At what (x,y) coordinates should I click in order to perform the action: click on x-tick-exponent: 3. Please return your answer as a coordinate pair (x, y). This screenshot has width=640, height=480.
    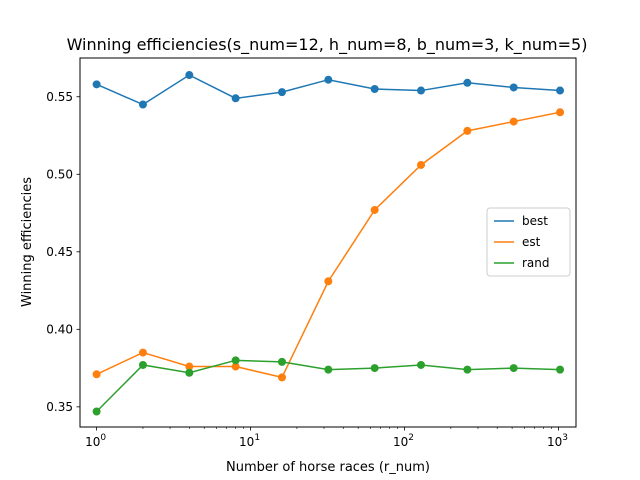
    Looking at the image, I should click on (565, 438).